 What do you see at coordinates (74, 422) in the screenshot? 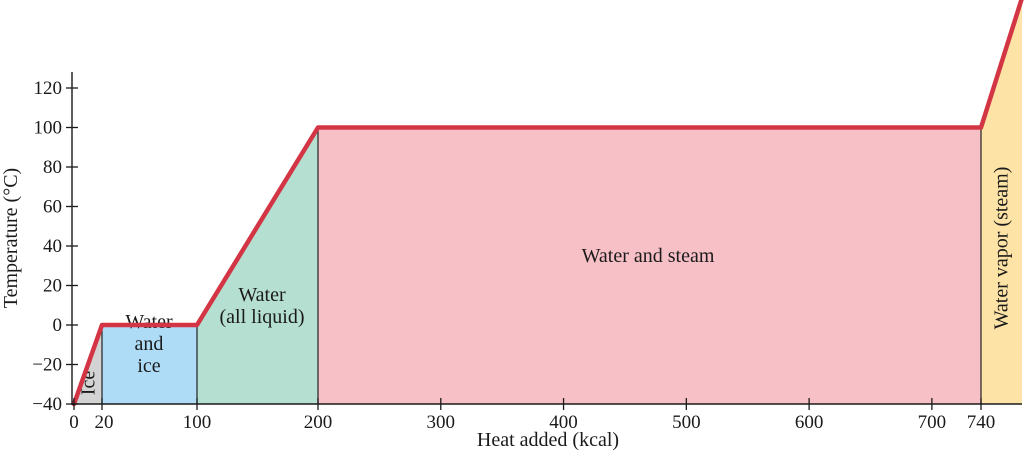
I see `x-tick-label: 0` at bounding box center [74, 422].